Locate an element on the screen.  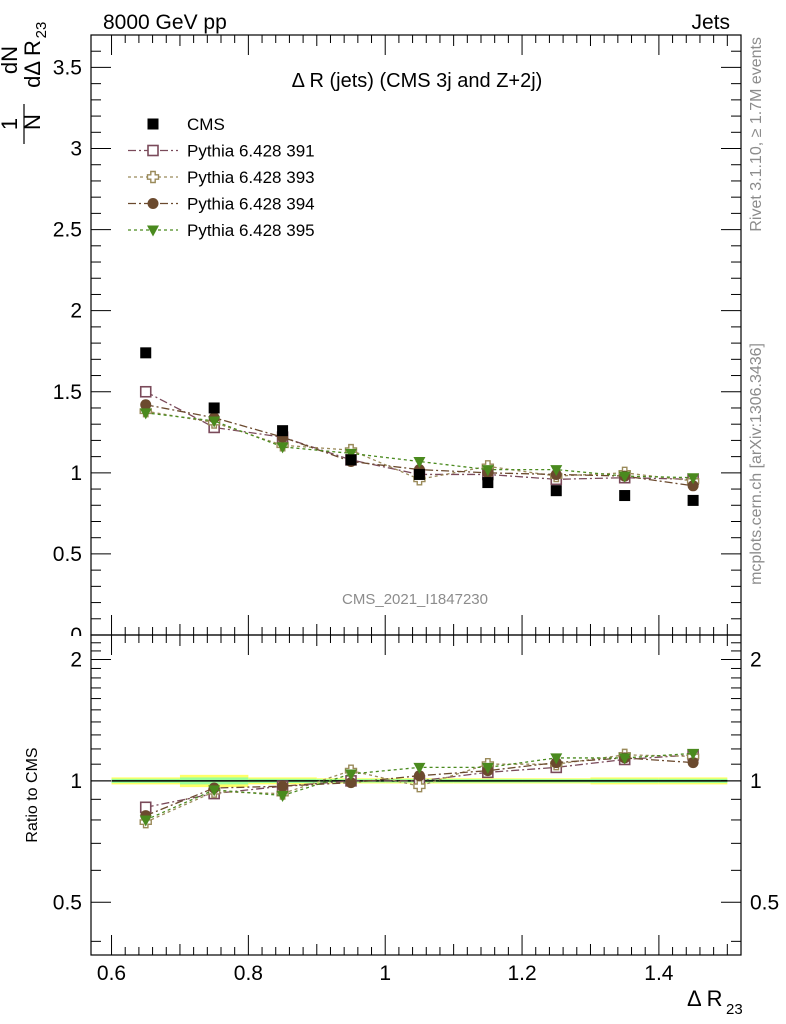
zero-label-mask is located at coordinates (75, 643).